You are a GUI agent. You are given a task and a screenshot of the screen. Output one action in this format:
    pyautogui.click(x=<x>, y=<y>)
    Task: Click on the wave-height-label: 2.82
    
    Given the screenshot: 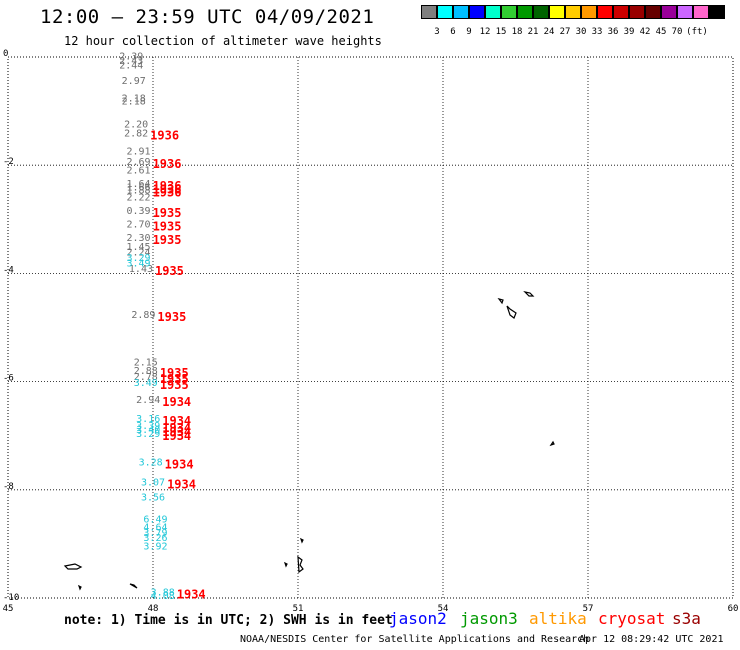 What is the action you would take?
    pyautogui.click(x=136, y=134)
    